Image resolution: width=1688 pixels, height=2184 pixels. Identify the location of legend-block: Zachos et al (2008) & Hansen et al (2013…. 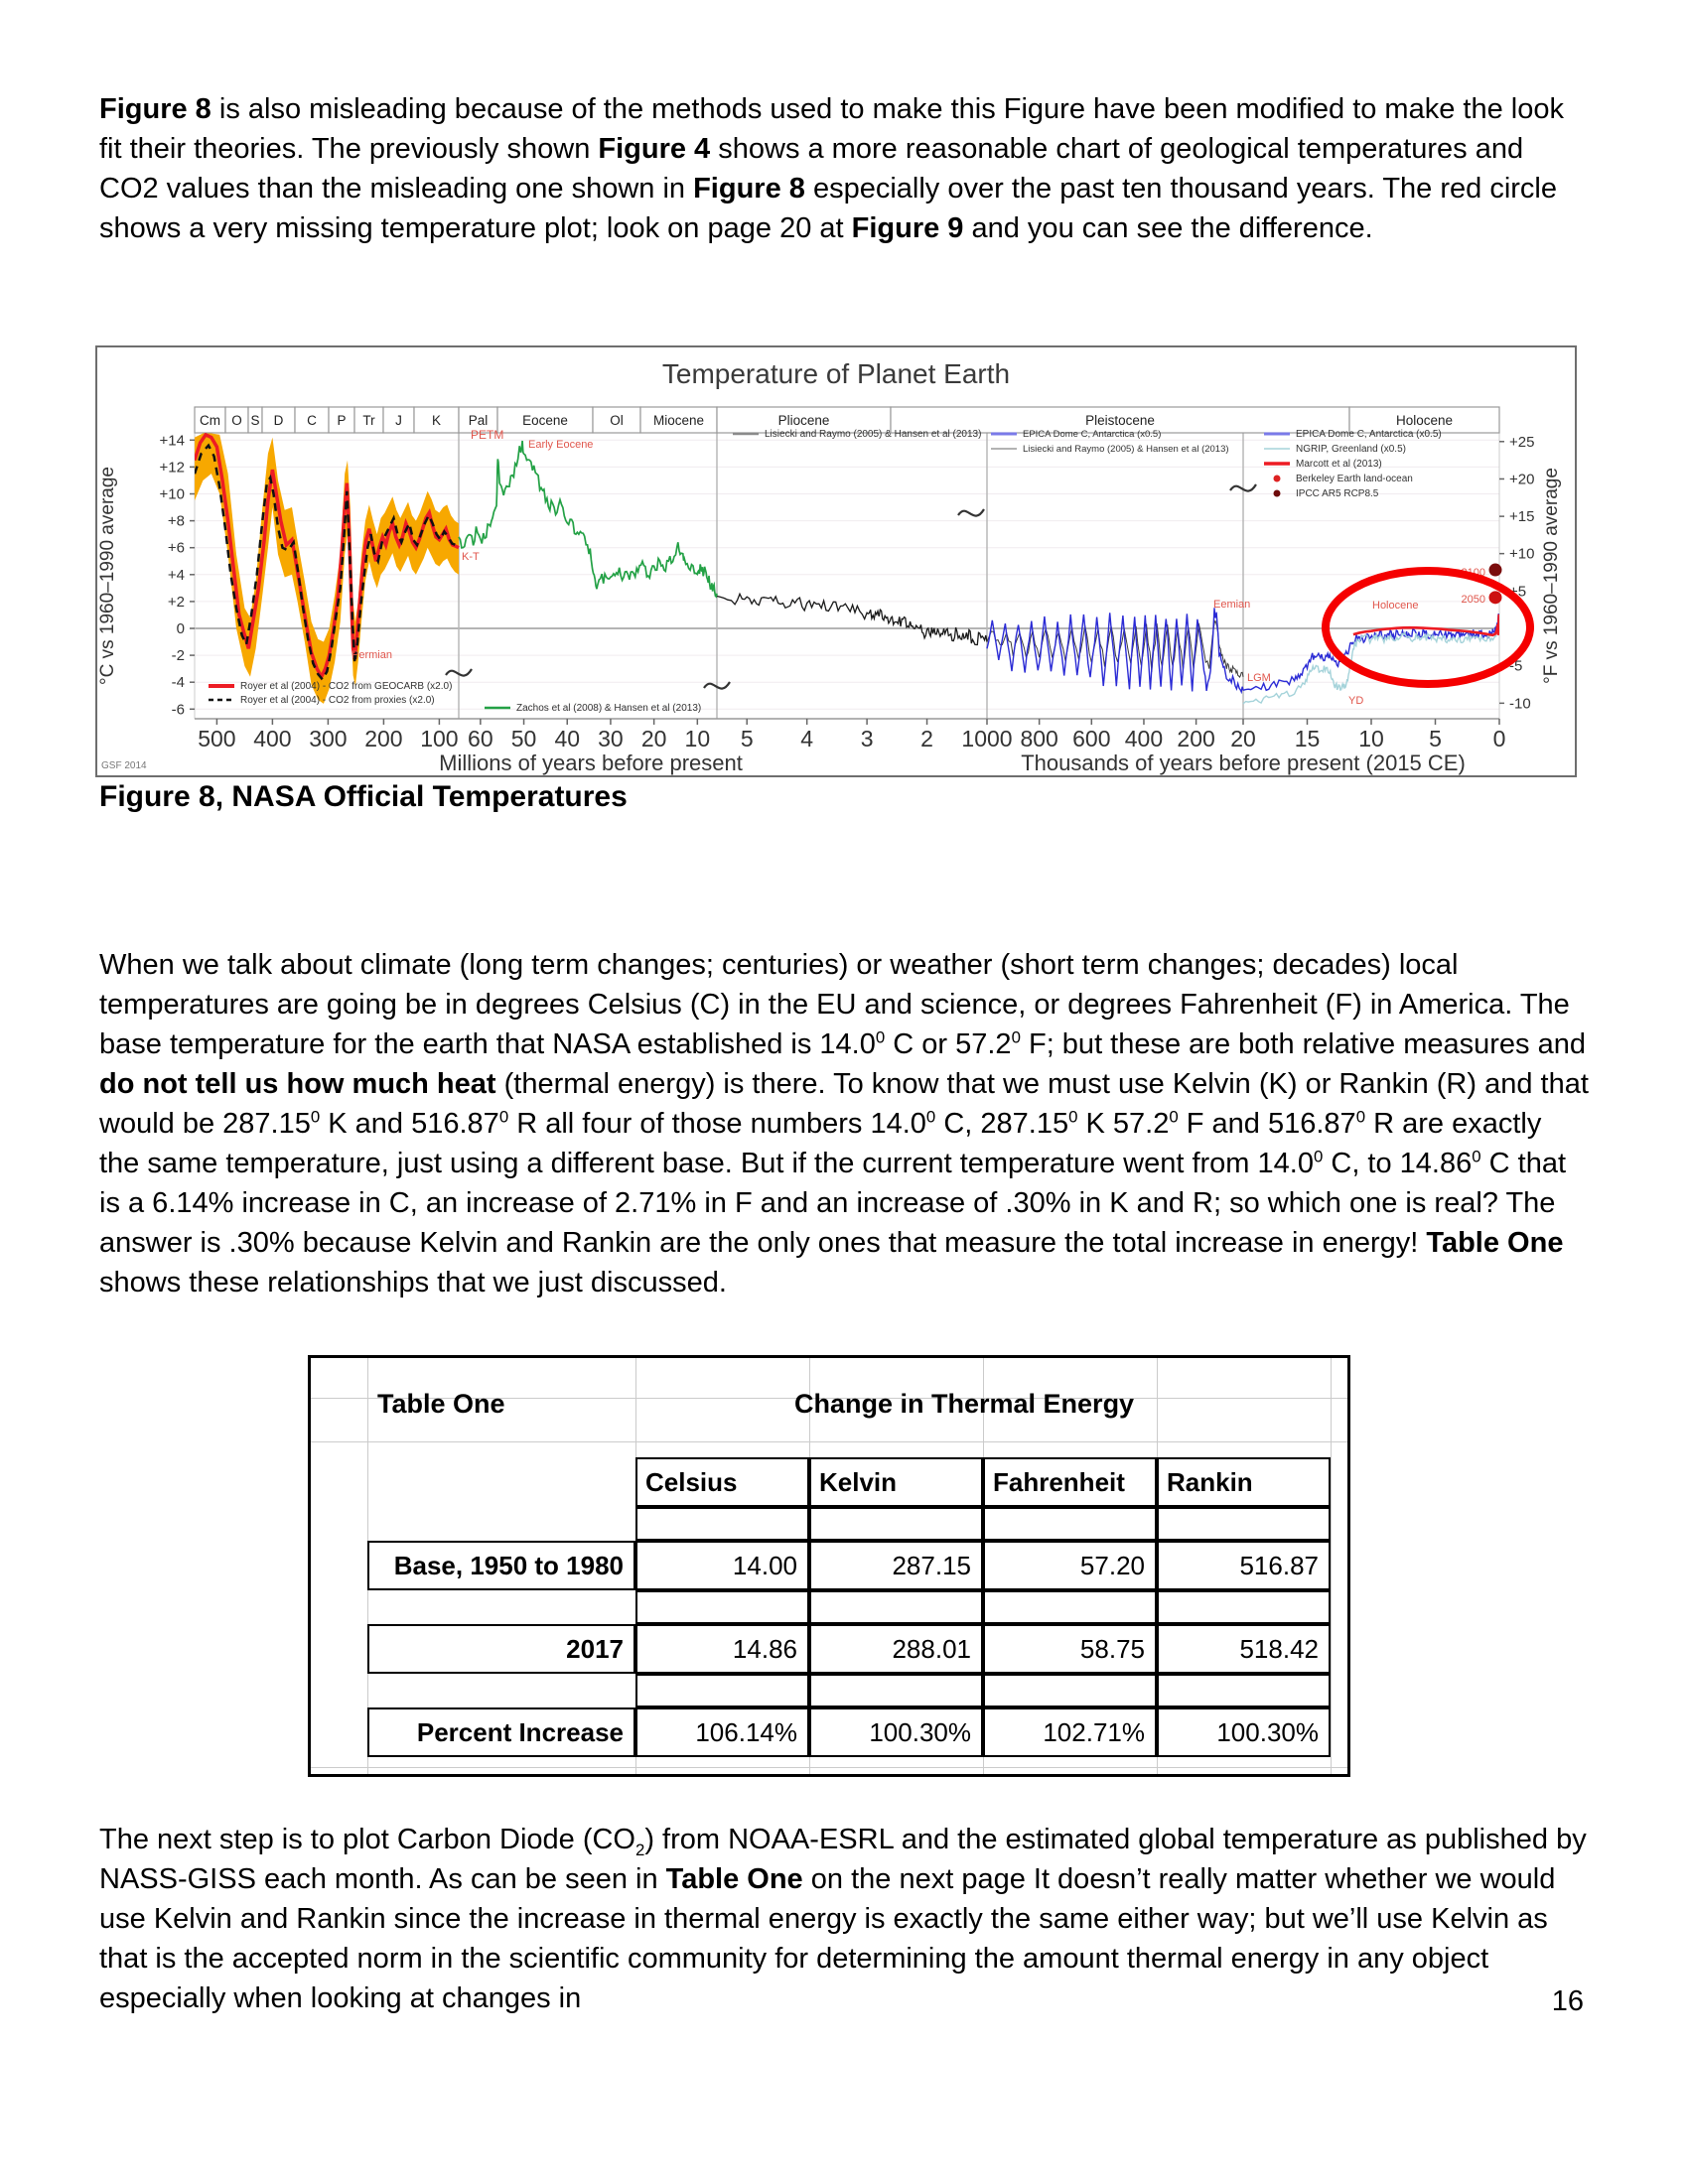
(593, 708).